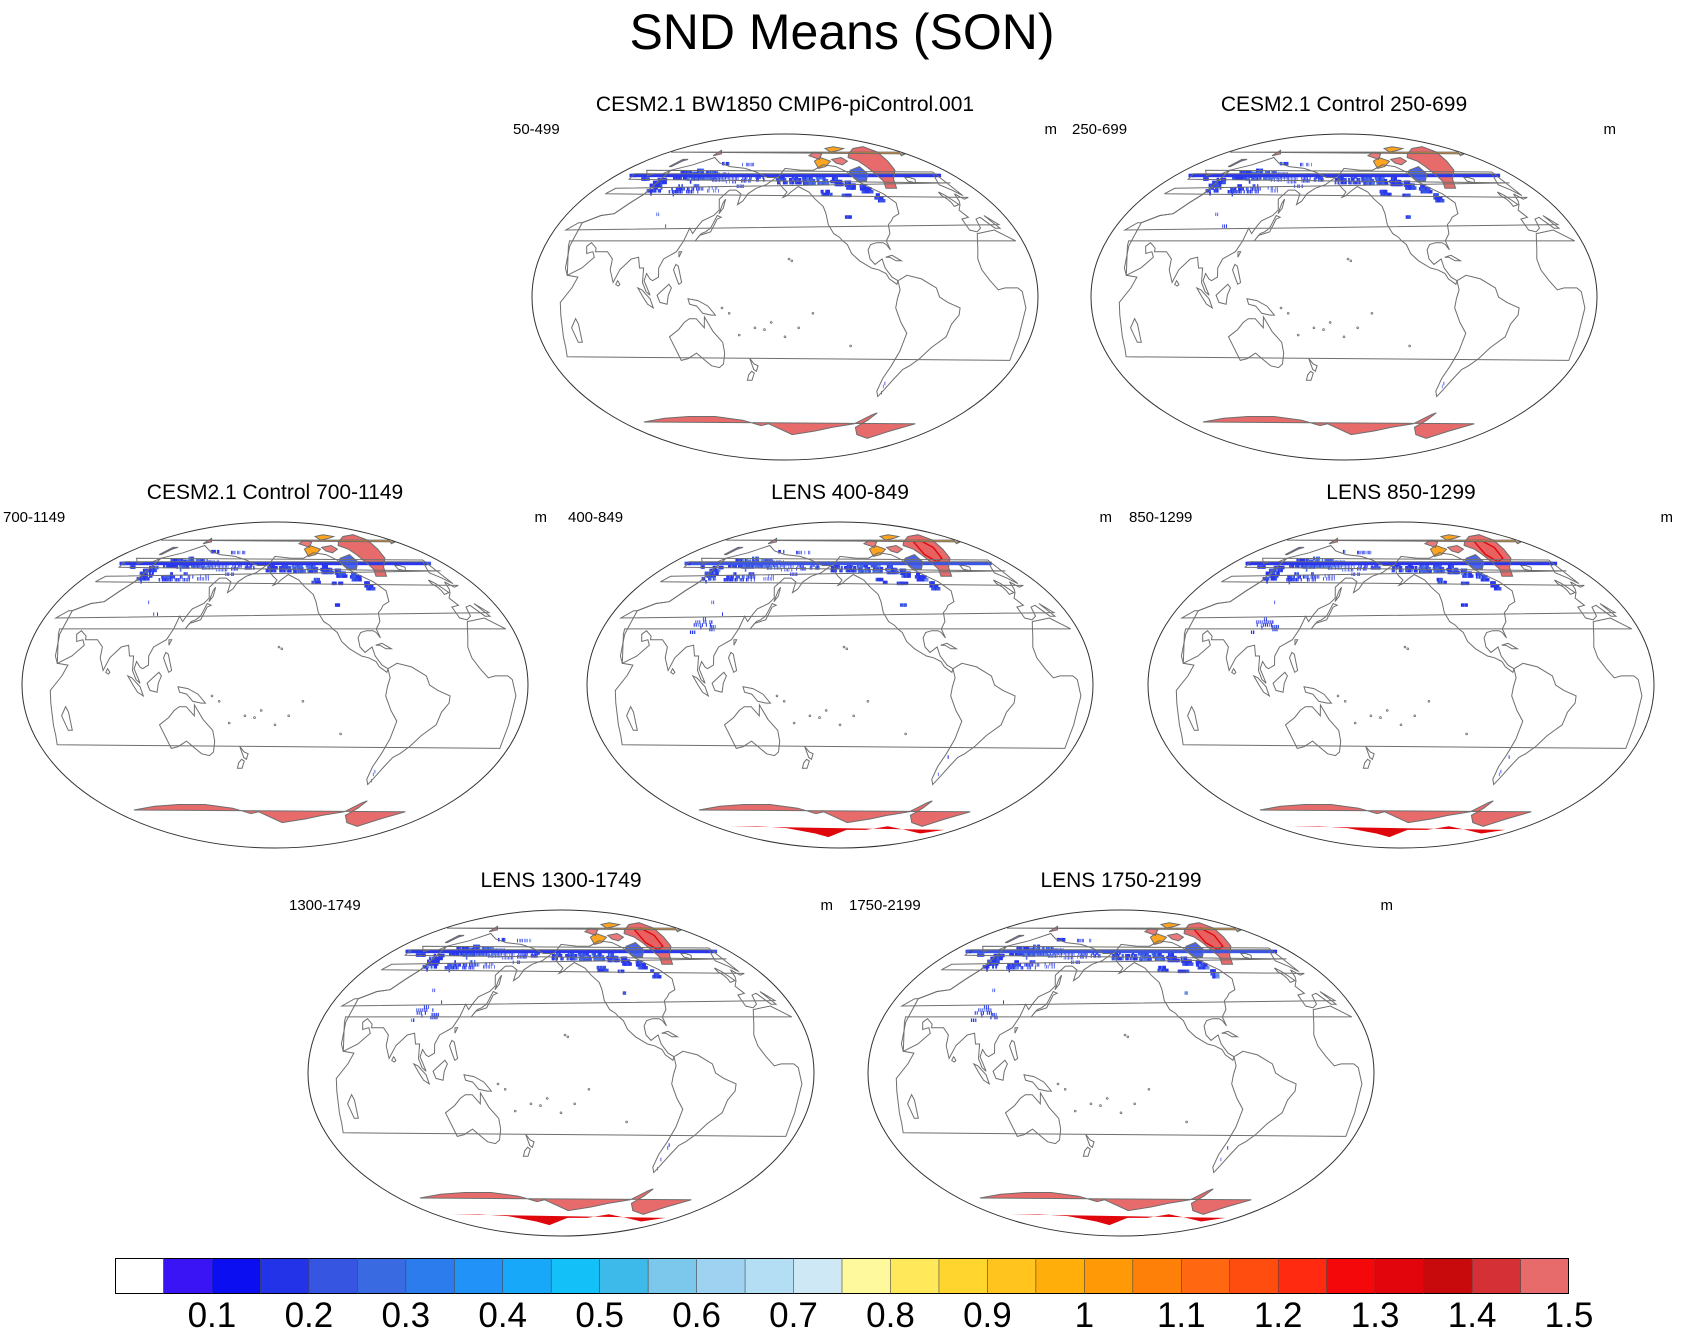 This screenshot has width=1684, height=1340. I want to click on colorbar-tick-label: 0.3, so click(406, 1315).